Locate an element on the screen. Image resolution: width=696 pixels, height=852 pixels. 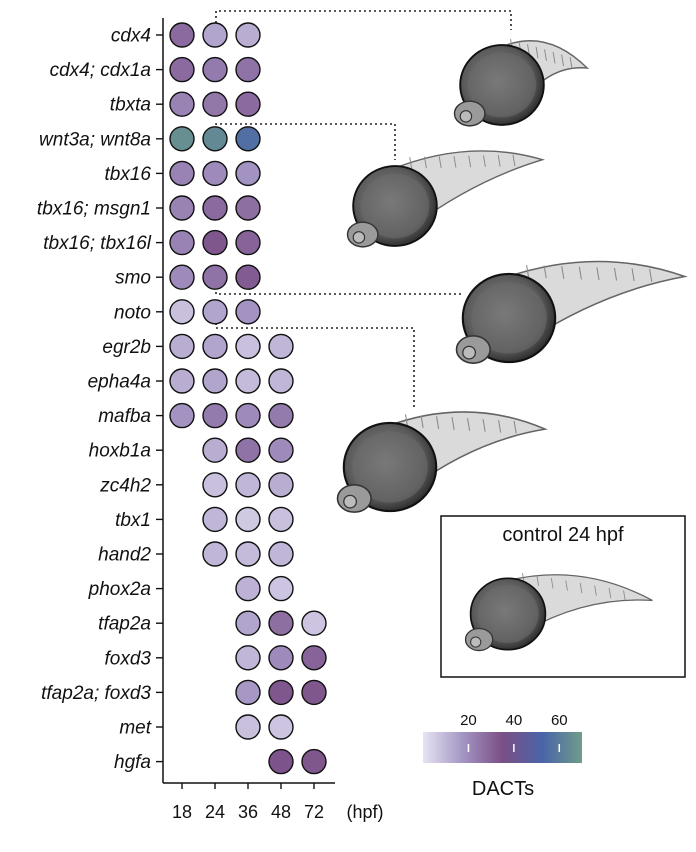
gene-label: mafba is located at coordinates (124, 416).